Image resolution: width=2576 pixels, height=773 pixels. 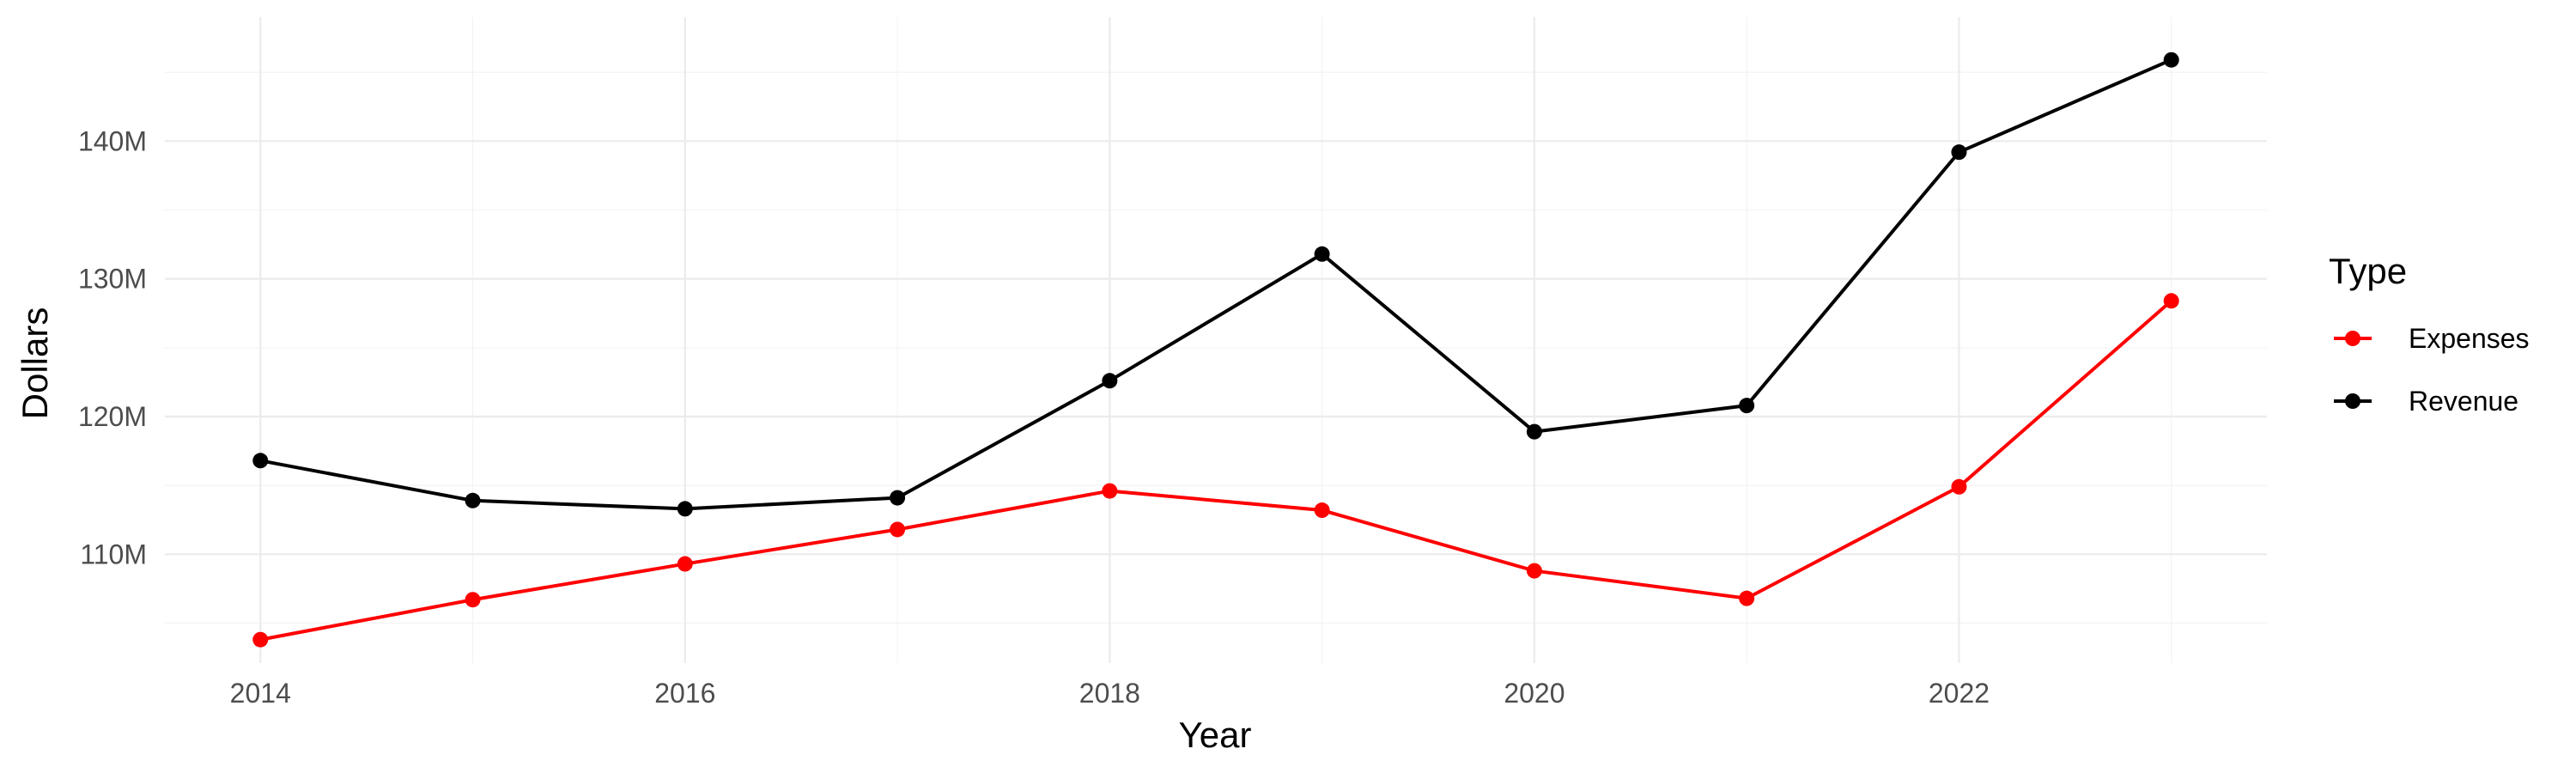 I want to click on legend-label: Revenue, so click(x=2463, y=401).